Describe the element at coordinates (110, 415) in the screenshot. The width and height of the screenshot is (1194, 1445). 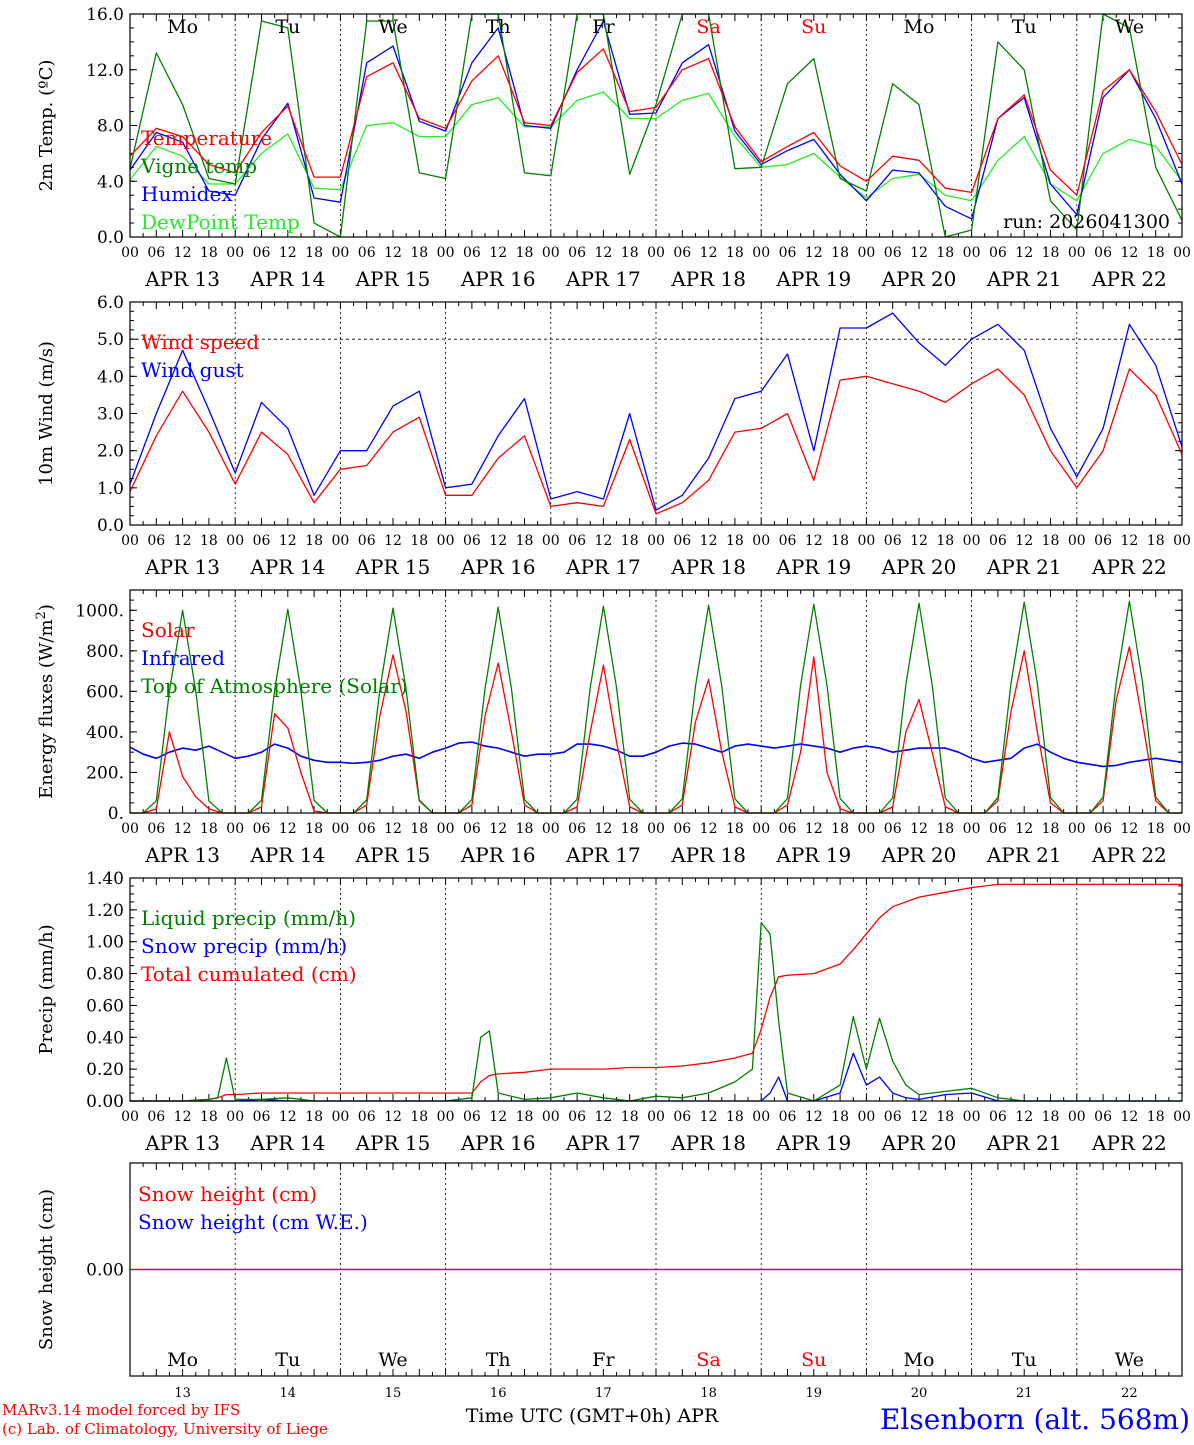
I see `y-tick-label: 3.0` at that location.